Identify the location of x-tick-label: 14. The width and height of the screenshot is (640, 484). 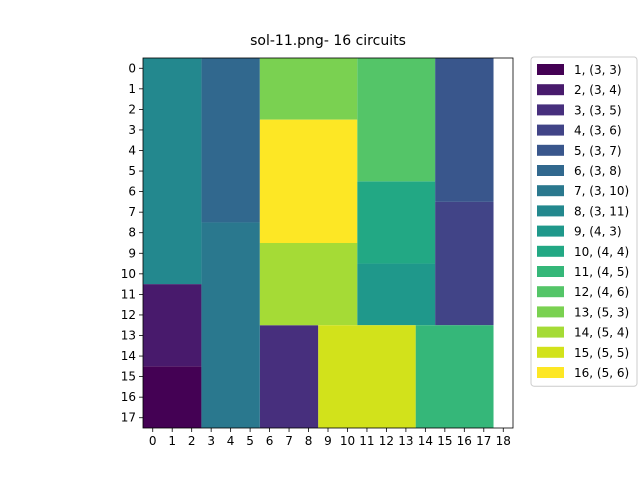
(425, 441).